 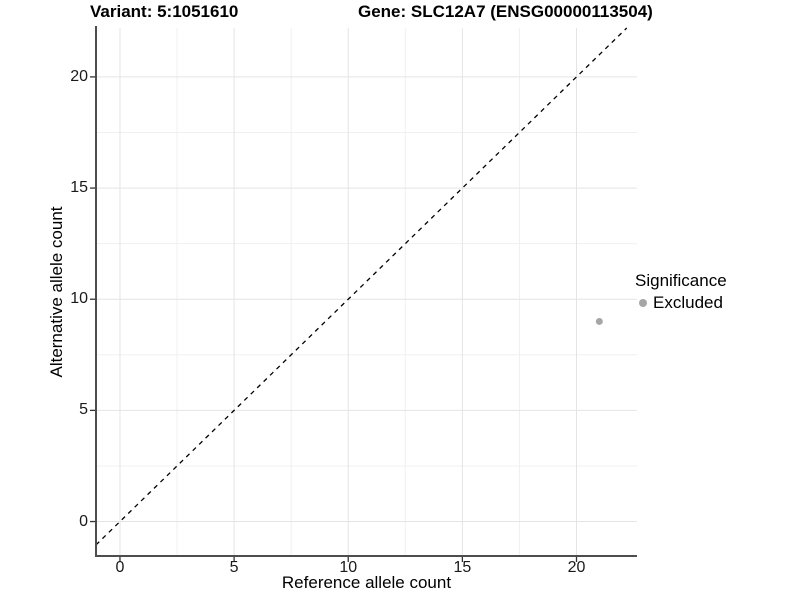 I want to click on x-axis-title: Reference allele count, so click(x=366, y=582).